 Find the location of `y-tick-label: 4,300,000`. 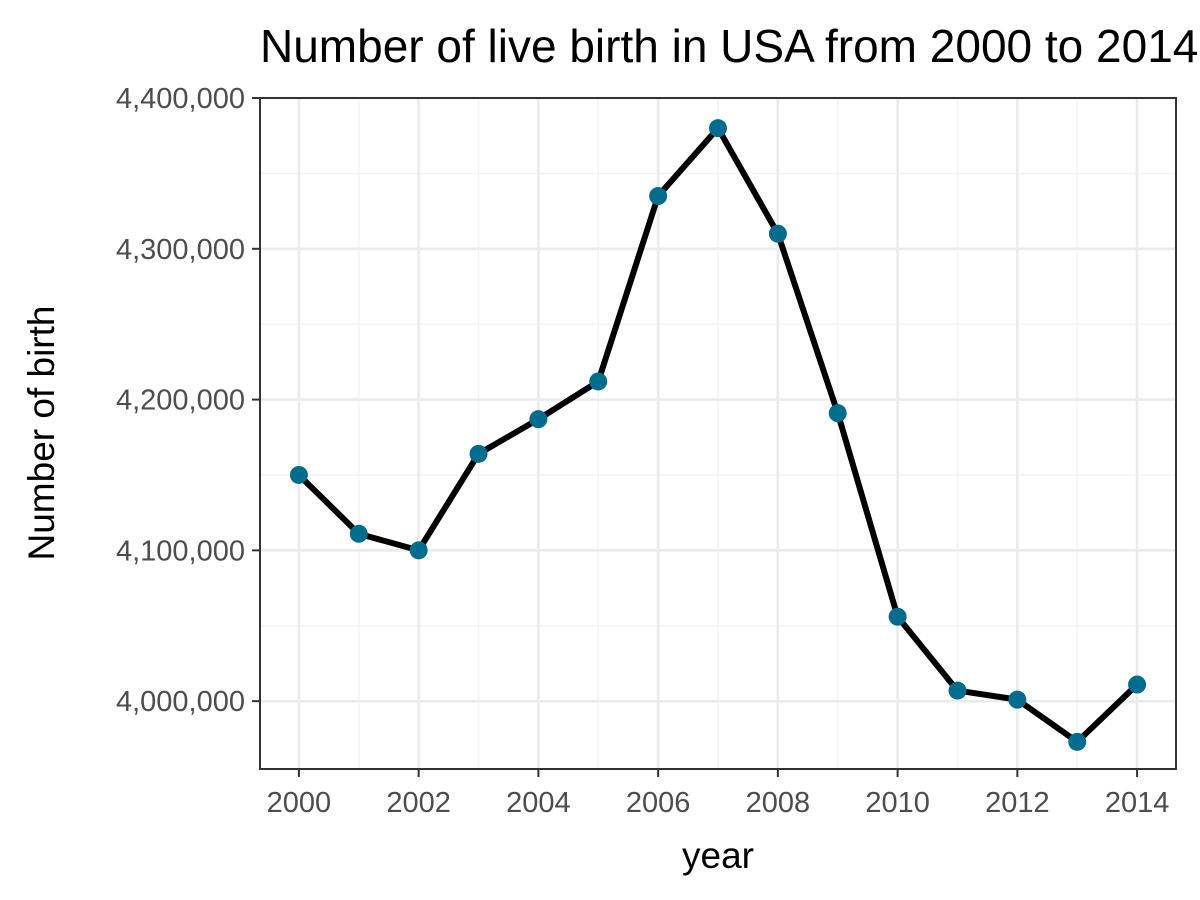

y-tick-label: 4,300,000 is located at coordinates (180, 250).